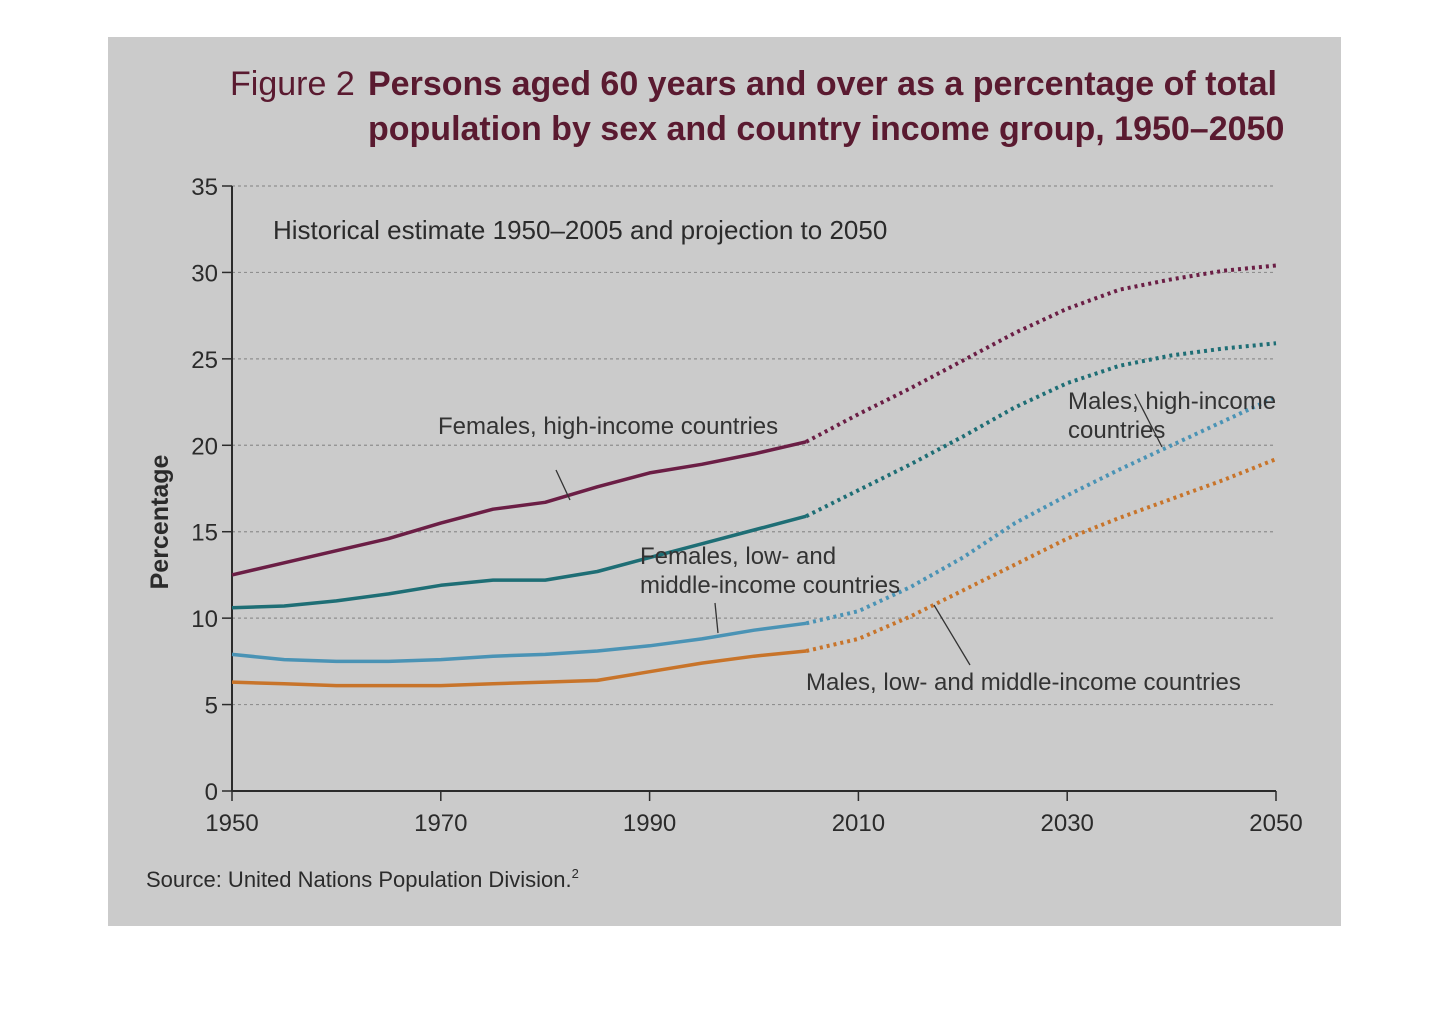  Describe the element at coordinates (649, 823) in the screenshot. I see `x-tick-label-1990: 1990` at that location.